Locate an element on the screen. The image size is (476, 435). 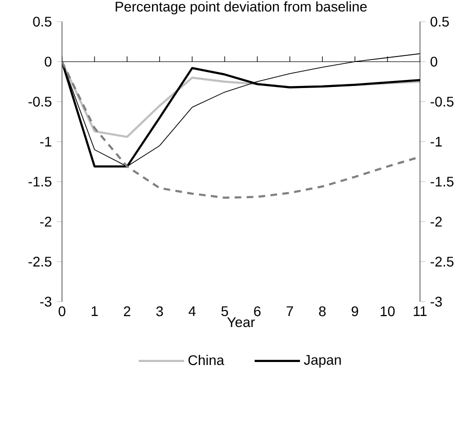
y2-tick-label: -1 is located at coordinates (436, 141).